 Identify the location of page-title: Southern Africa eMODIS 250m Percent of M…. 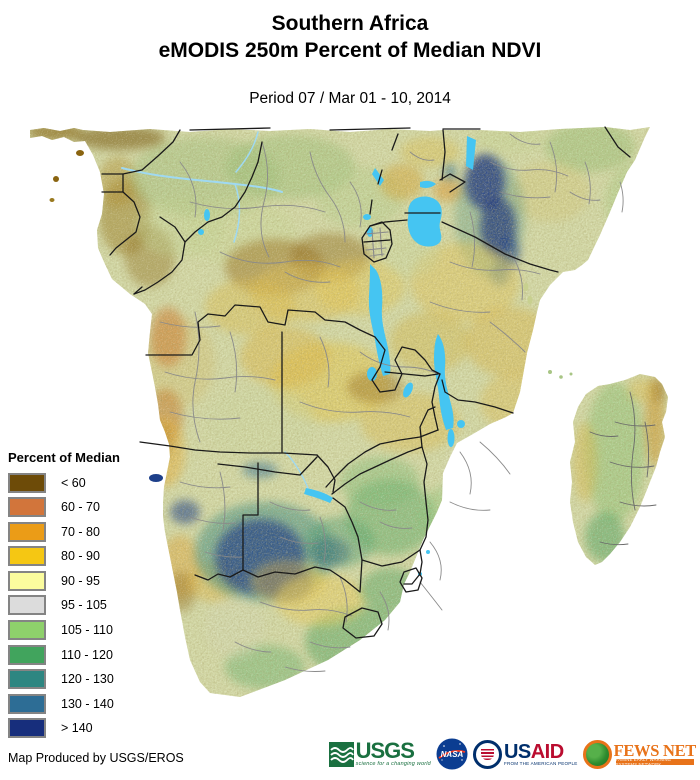
(350, 37).